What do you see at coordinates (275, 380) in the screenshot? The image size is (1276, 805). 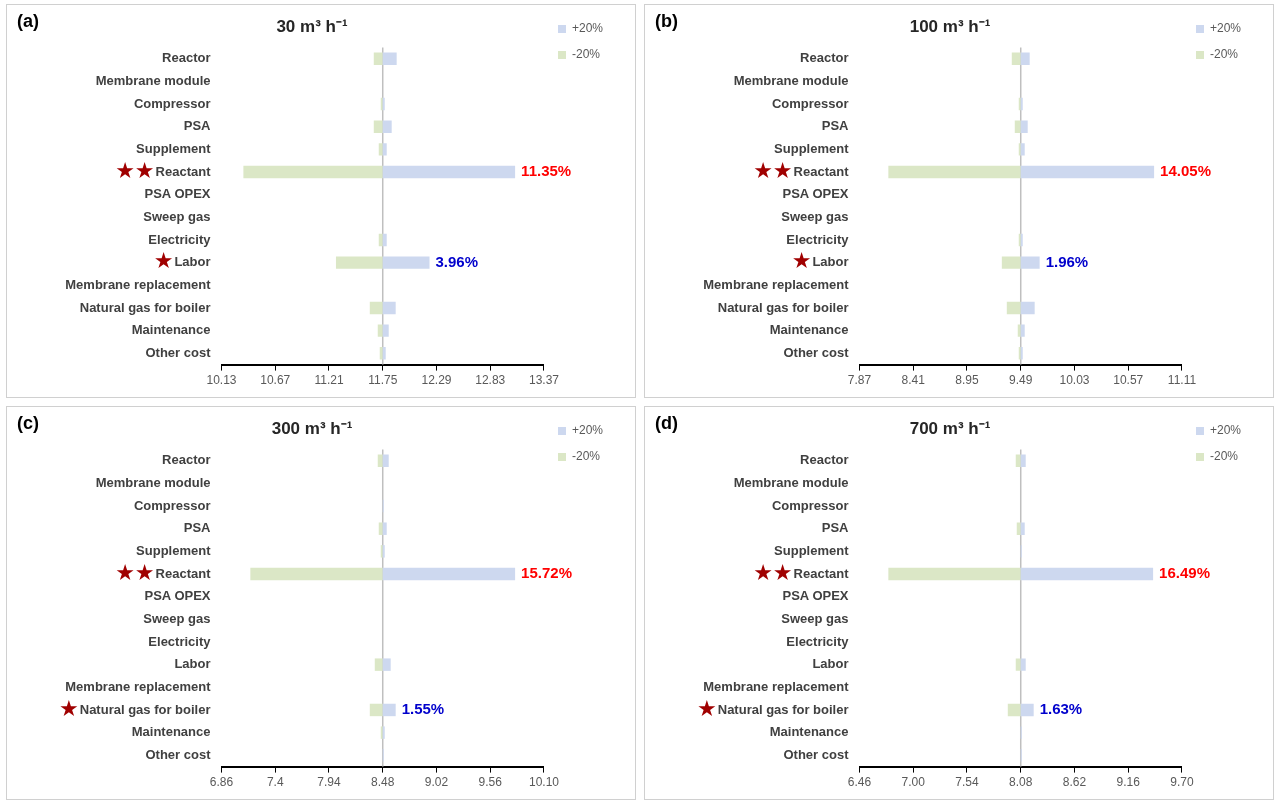 I see `x-tick-label: 10.67` at bounding box center [275, 380].